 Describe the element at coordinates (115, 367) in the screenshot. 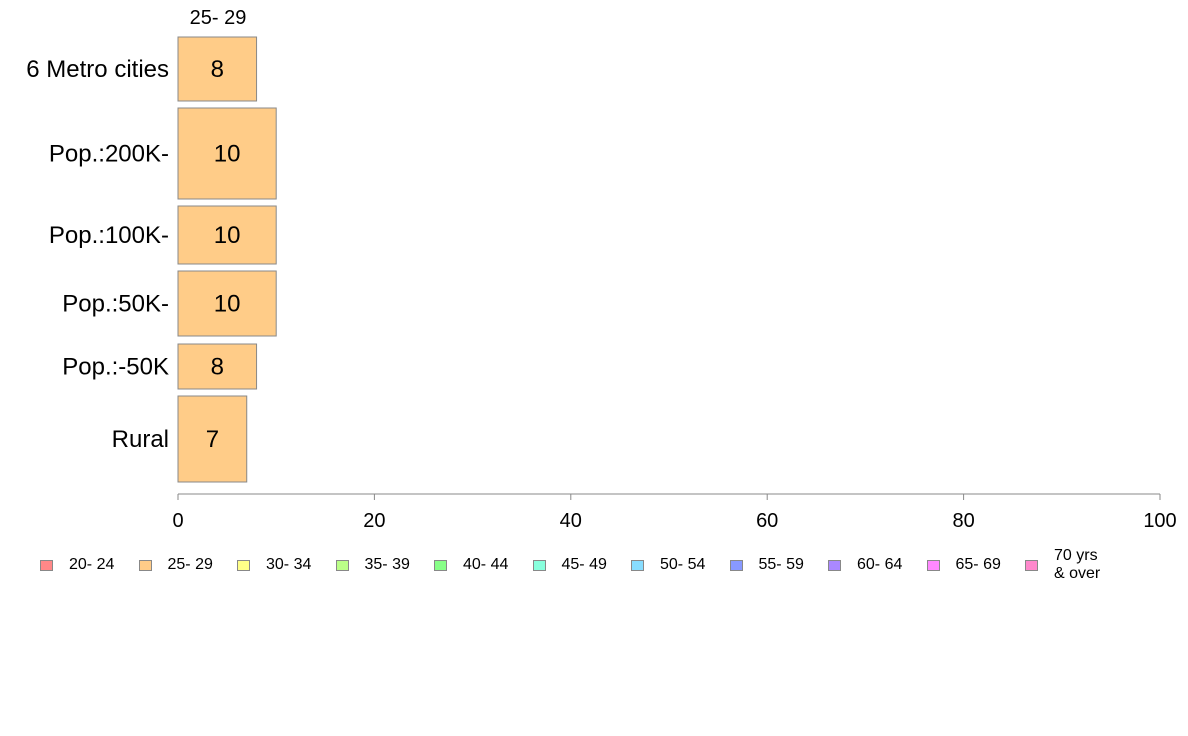

I see `category-label: Pop.:-50K` at that location.